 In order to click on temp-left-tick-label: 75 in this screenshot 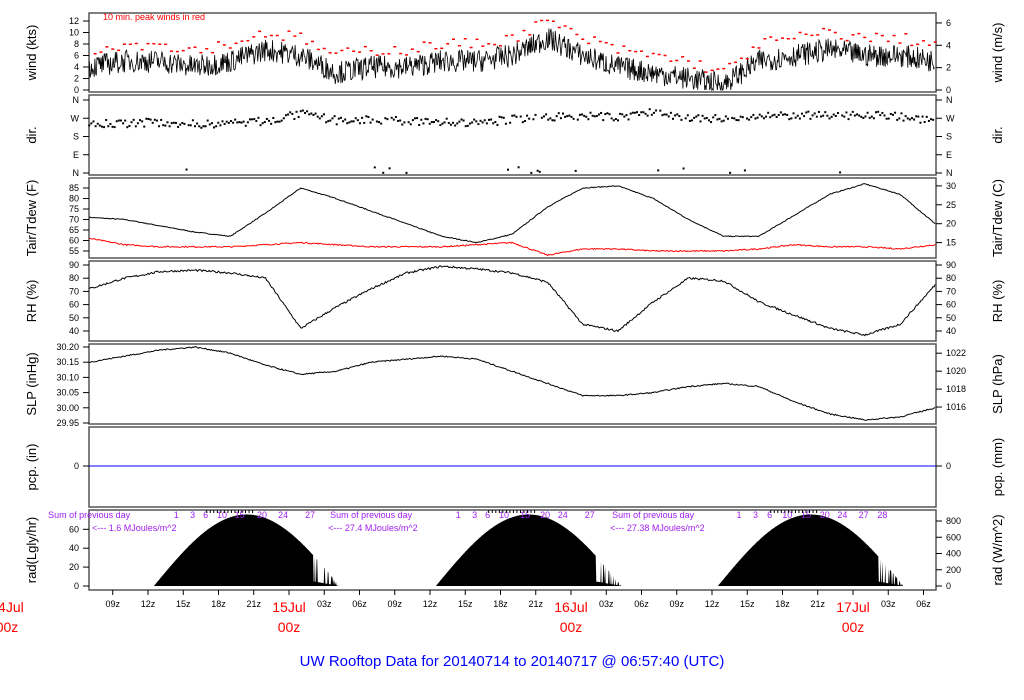, I will do `click(74, 209)`.